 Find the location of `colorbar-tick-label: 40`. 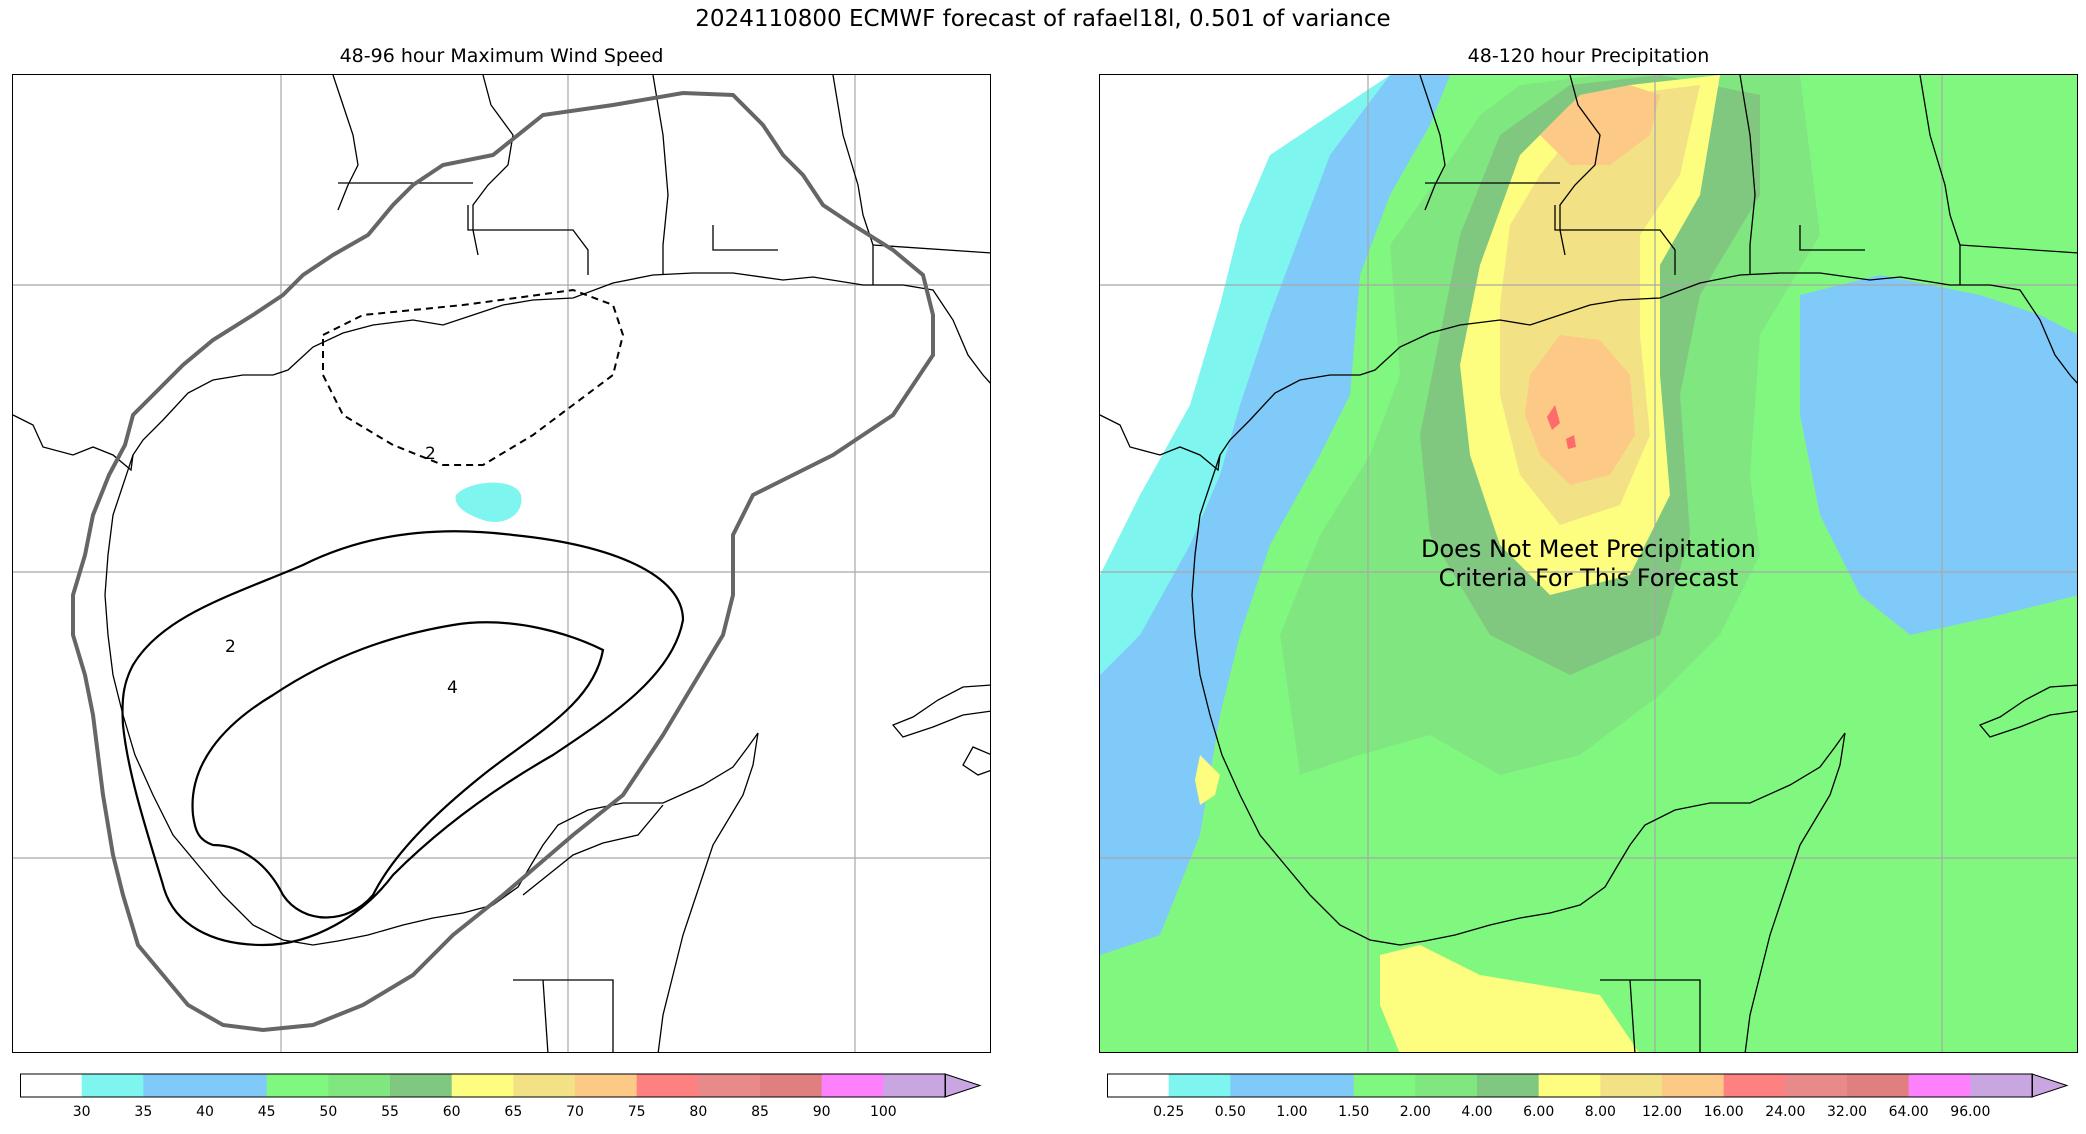

colorbar-tick-label: 40 is located at coordinates (205, 1112).